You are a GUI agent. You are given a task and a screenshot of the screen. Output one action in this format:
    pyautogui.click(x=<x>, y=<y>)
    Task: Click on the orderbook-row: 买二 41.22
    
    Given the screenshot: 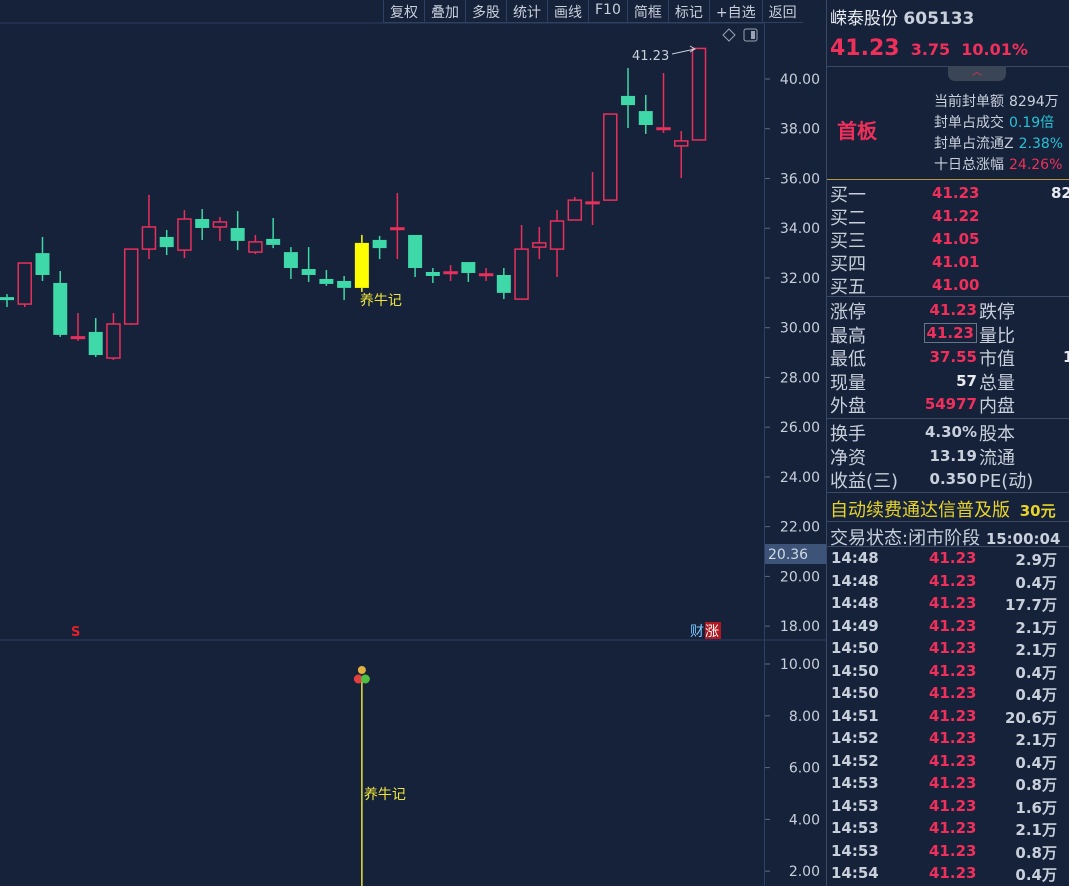 What is the action you would take?
    pyautogui.click(x=948, y=216)
    